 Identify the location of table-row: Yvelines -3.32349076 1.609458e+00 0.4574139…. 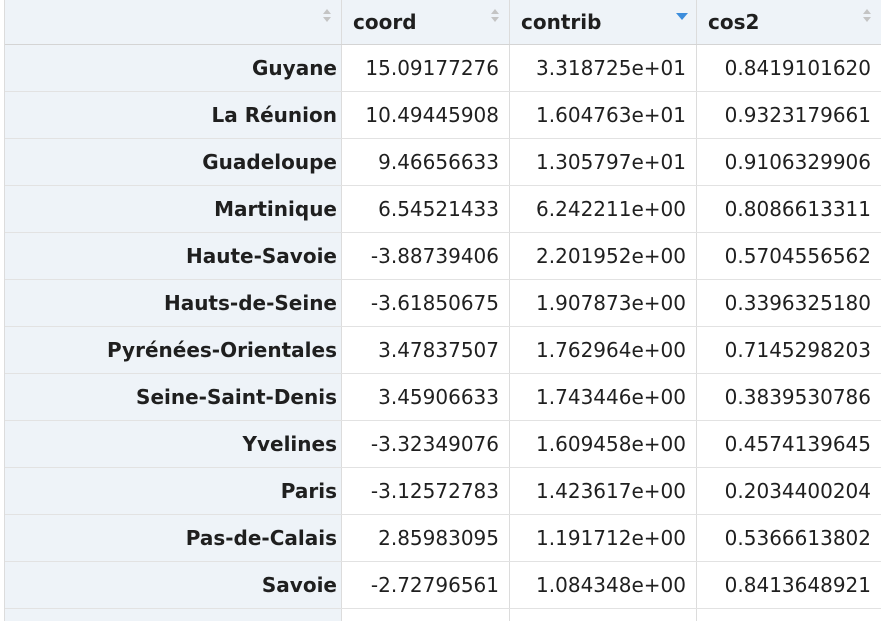
(443, 444).